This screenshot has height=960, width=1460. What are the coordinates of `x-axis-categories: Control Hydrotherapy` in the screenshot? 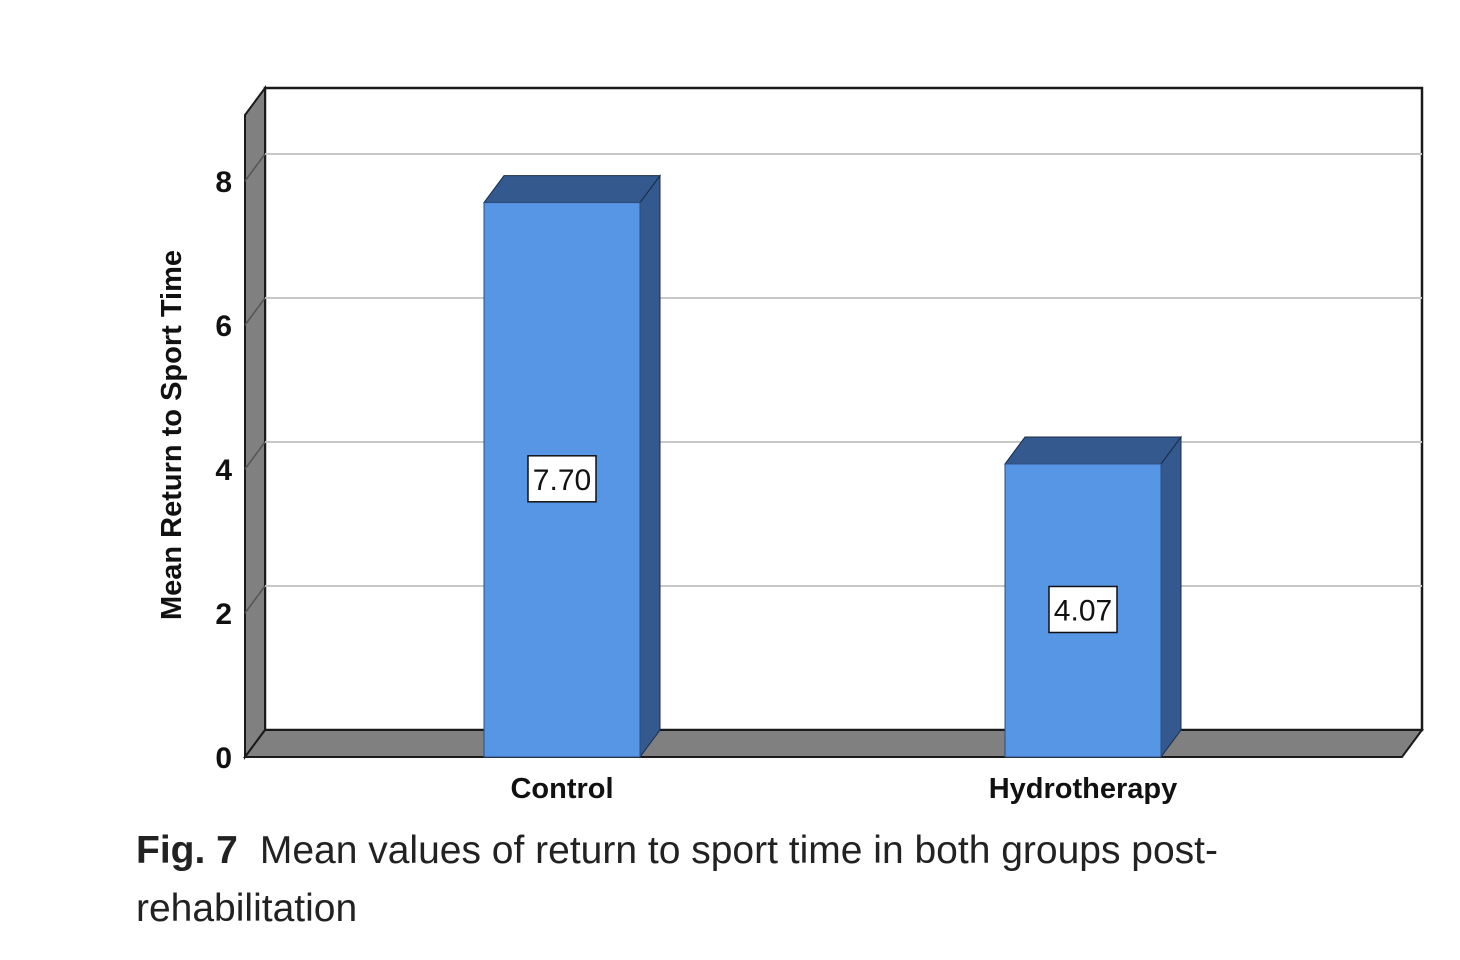 It's located at (843, 789).